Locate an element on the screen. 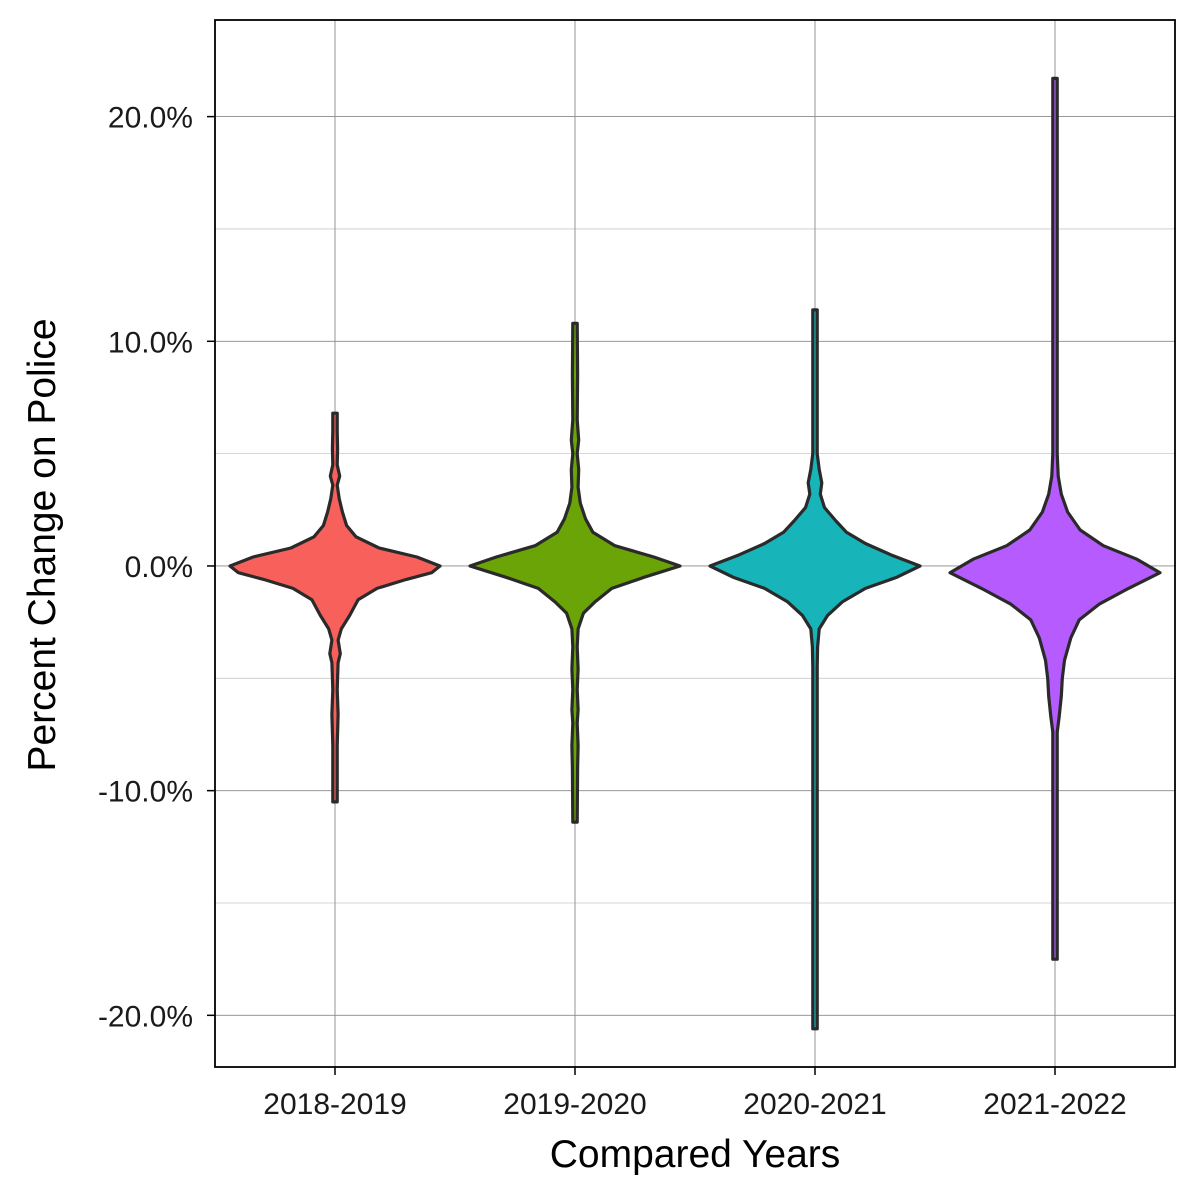 Image resolution: width=1200 pixels, height=1200 pixels. x-tick-label: 2021-2022 is located at coordinates (1054, 1104).